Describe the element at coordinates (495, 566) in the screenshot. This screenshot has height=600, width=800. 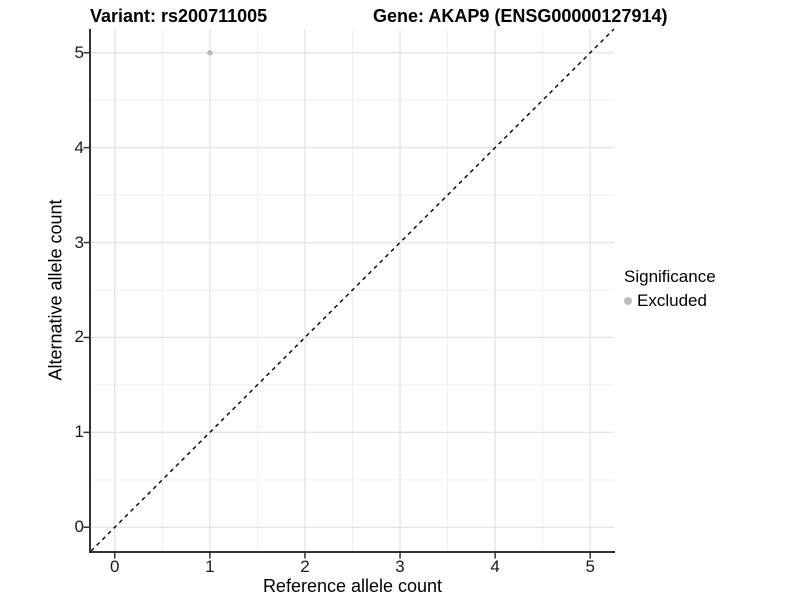
I see `x-tick-label: 4` at that location.